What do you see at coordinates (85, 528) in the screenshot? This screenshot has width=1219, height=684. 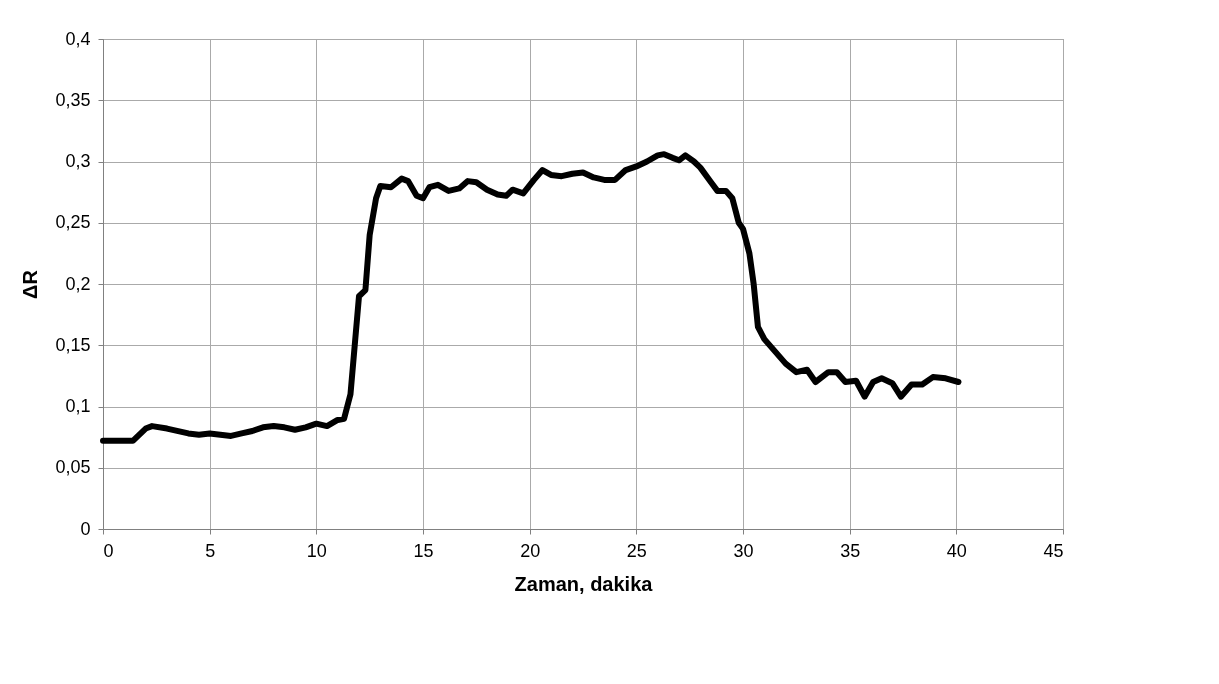 I see `y-tick-label: 0` at bounding box center [85, 528].